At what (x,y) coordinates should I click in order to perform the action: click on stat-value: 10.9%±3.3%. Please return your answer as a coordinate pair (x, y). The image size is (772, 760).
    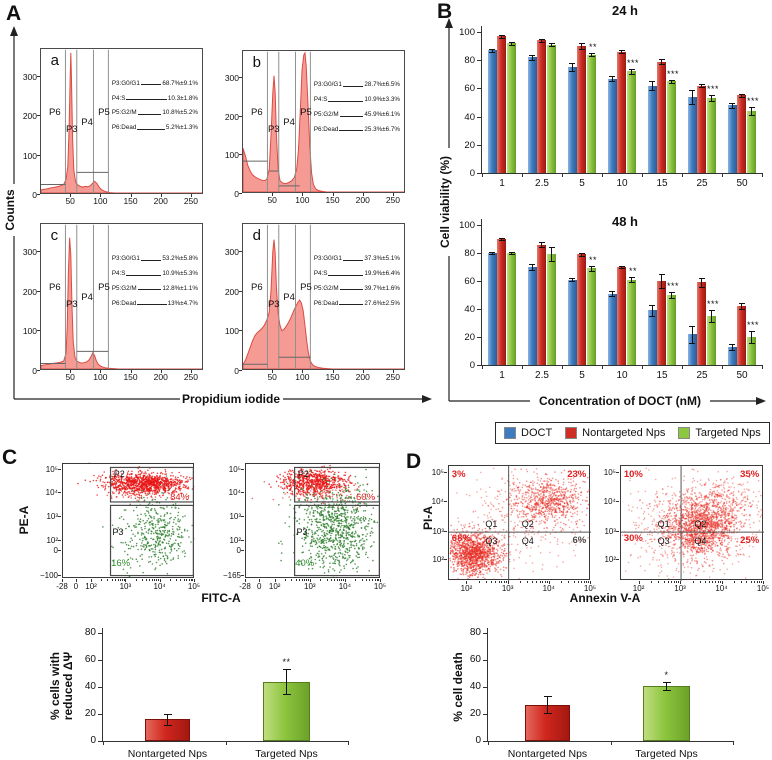
    Looking at the image, I should click on (382, 99).